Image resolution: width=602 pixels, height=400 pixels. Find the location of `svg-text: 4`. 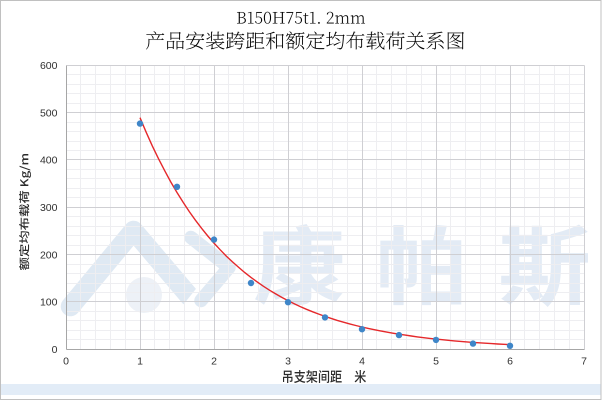

svg-text: 4 is located at coordinates (362, 361).